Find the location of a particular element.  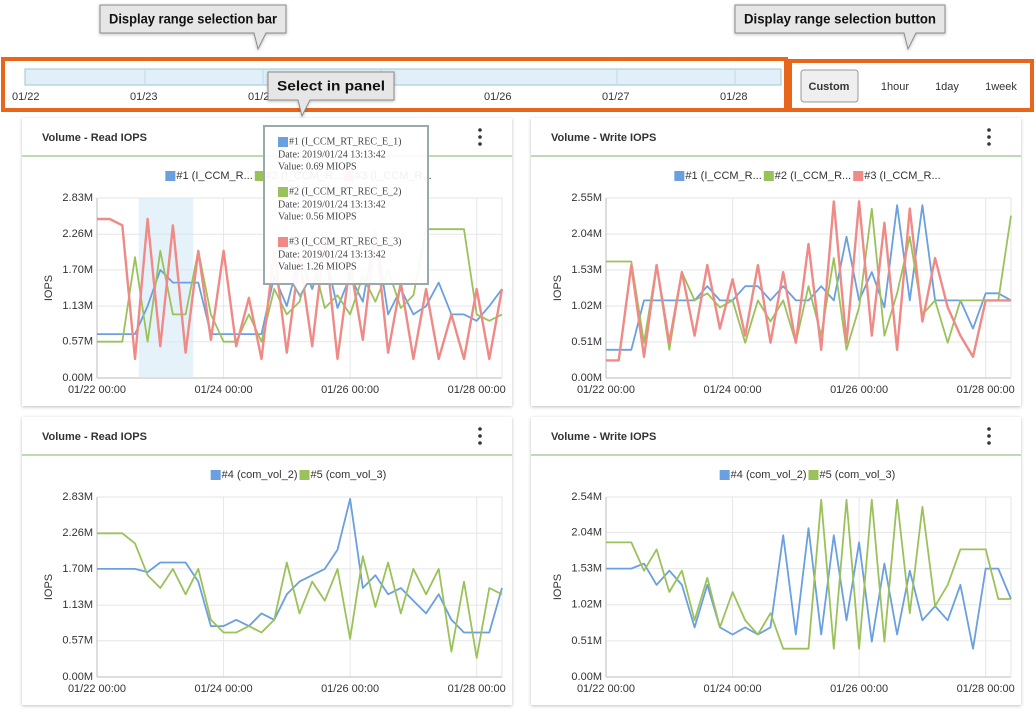

tooltip-value: Value: 0.56 MIOPS is located at coordinates (317, 216).